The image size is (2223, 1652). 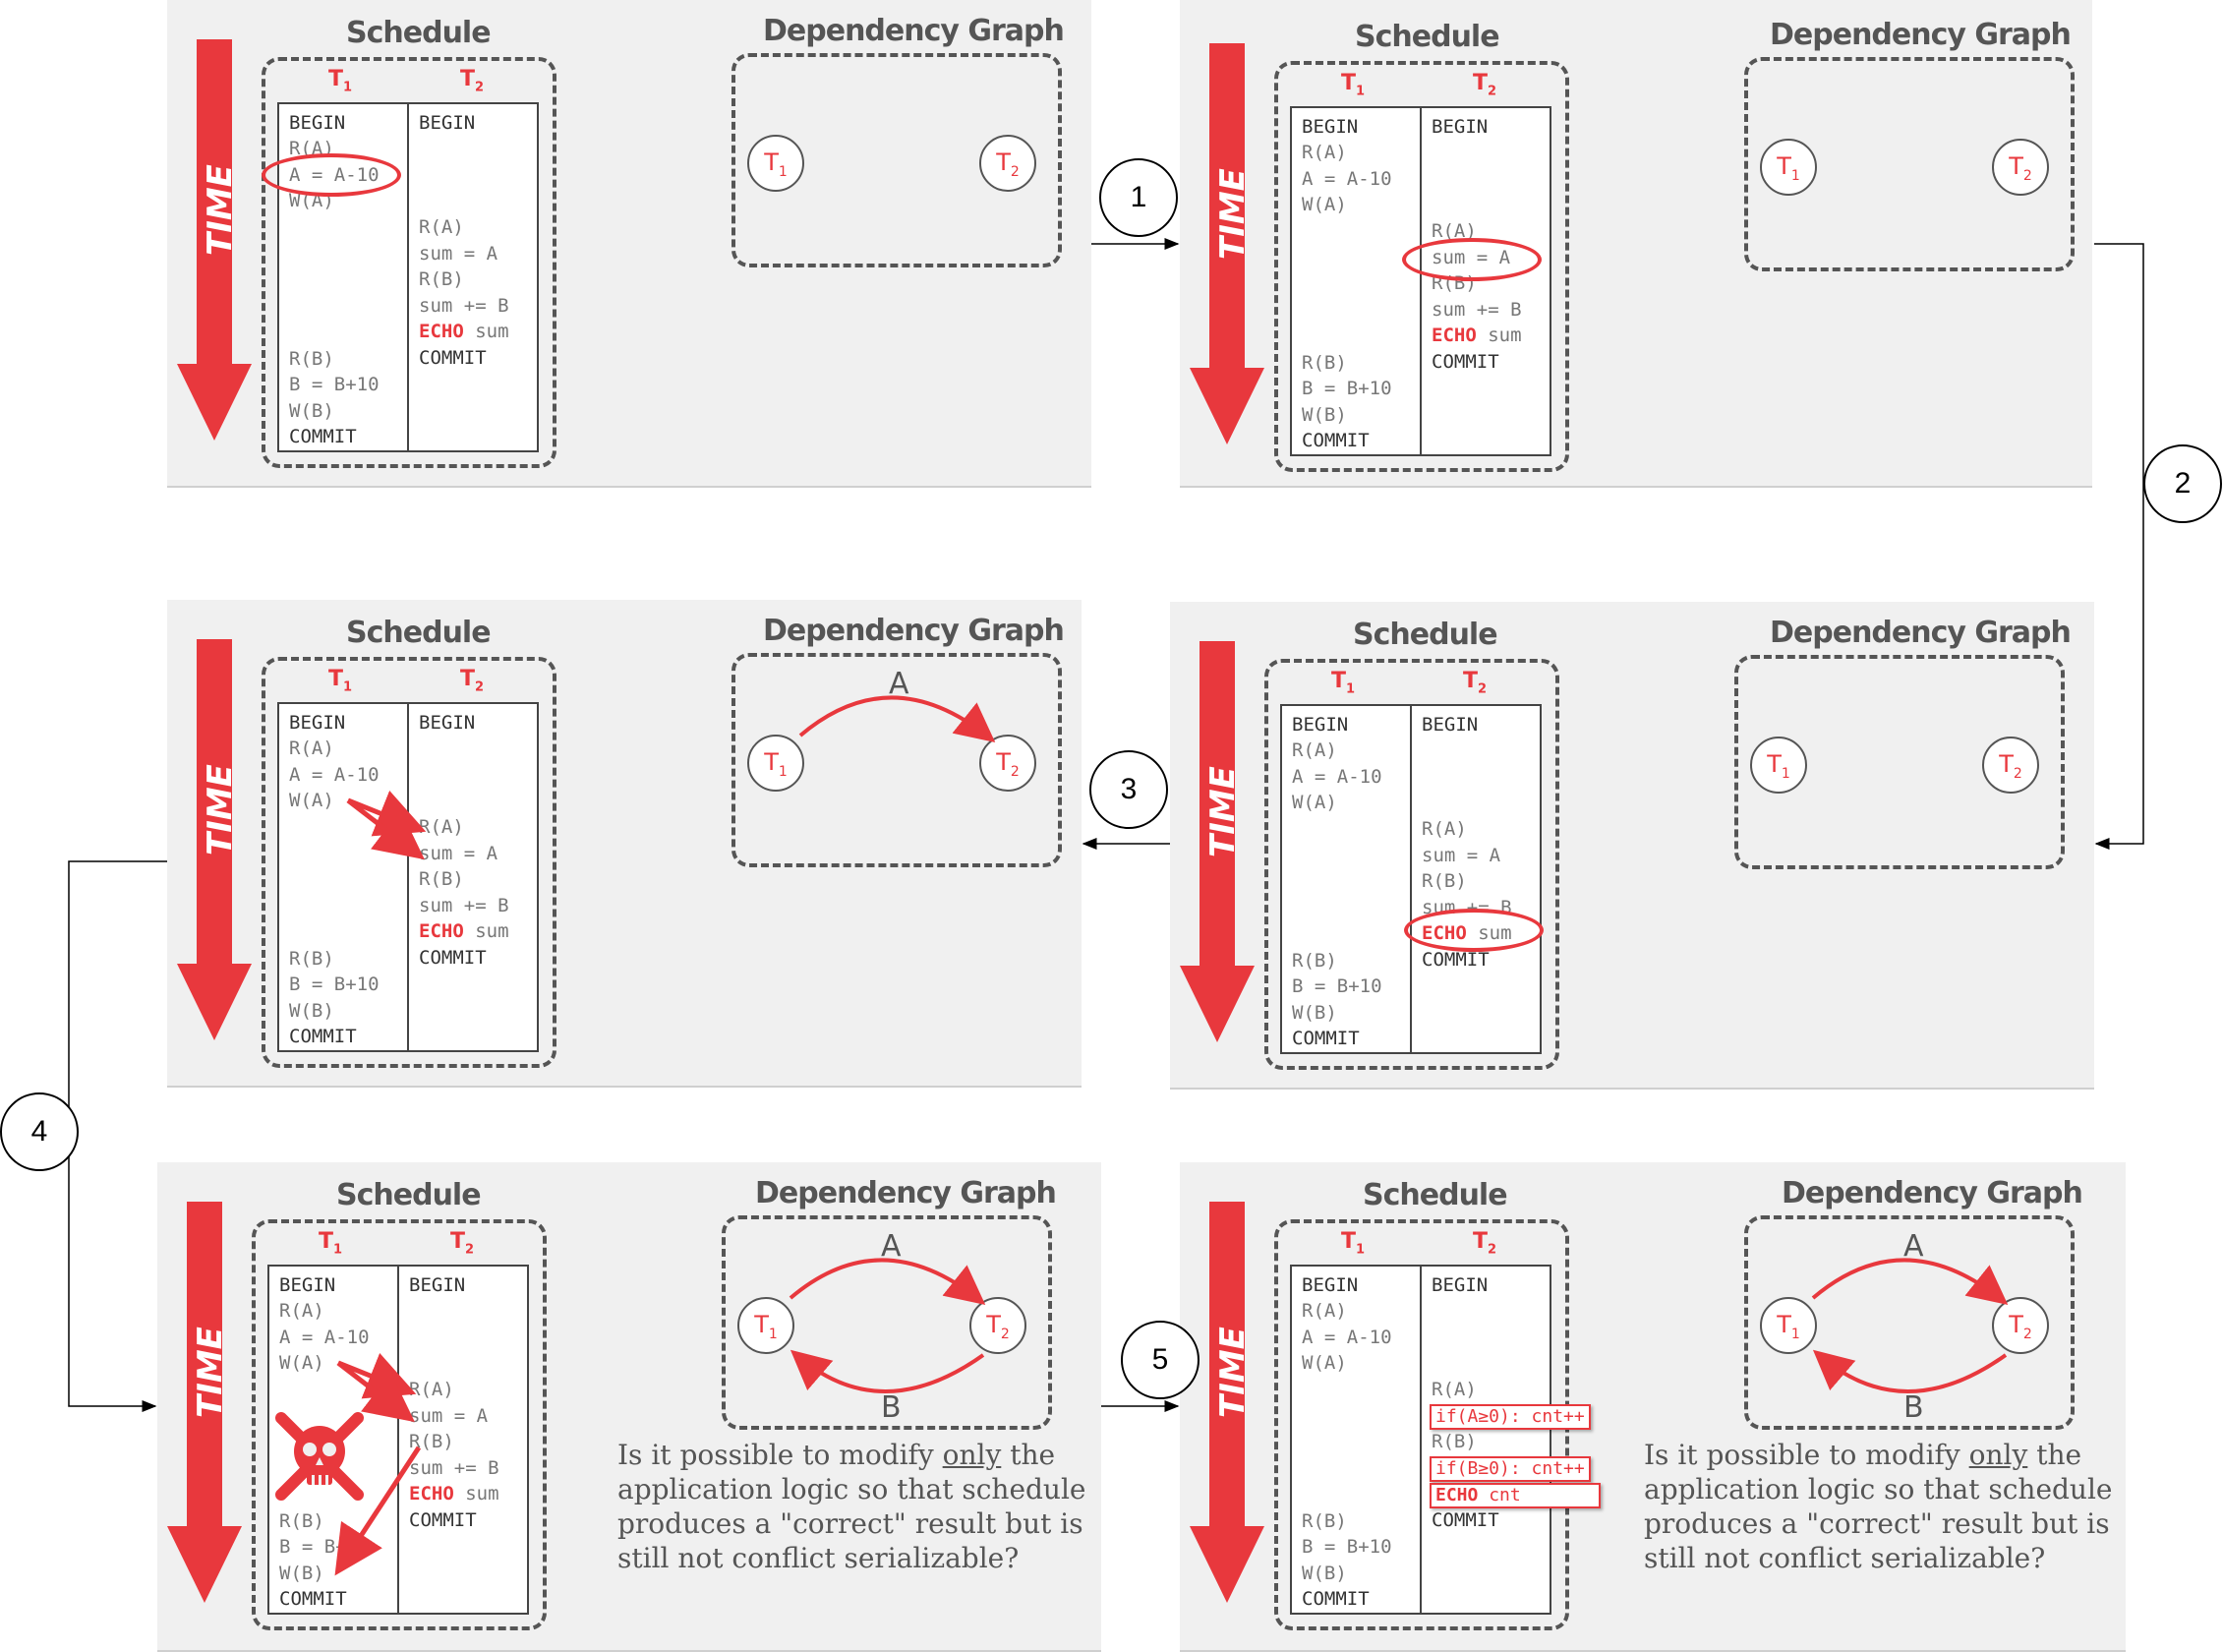 What do you see at coordinates (2182, 483) in the screenshot?
I see `step-marker-2: 2` at bounding box center [2182, 483].